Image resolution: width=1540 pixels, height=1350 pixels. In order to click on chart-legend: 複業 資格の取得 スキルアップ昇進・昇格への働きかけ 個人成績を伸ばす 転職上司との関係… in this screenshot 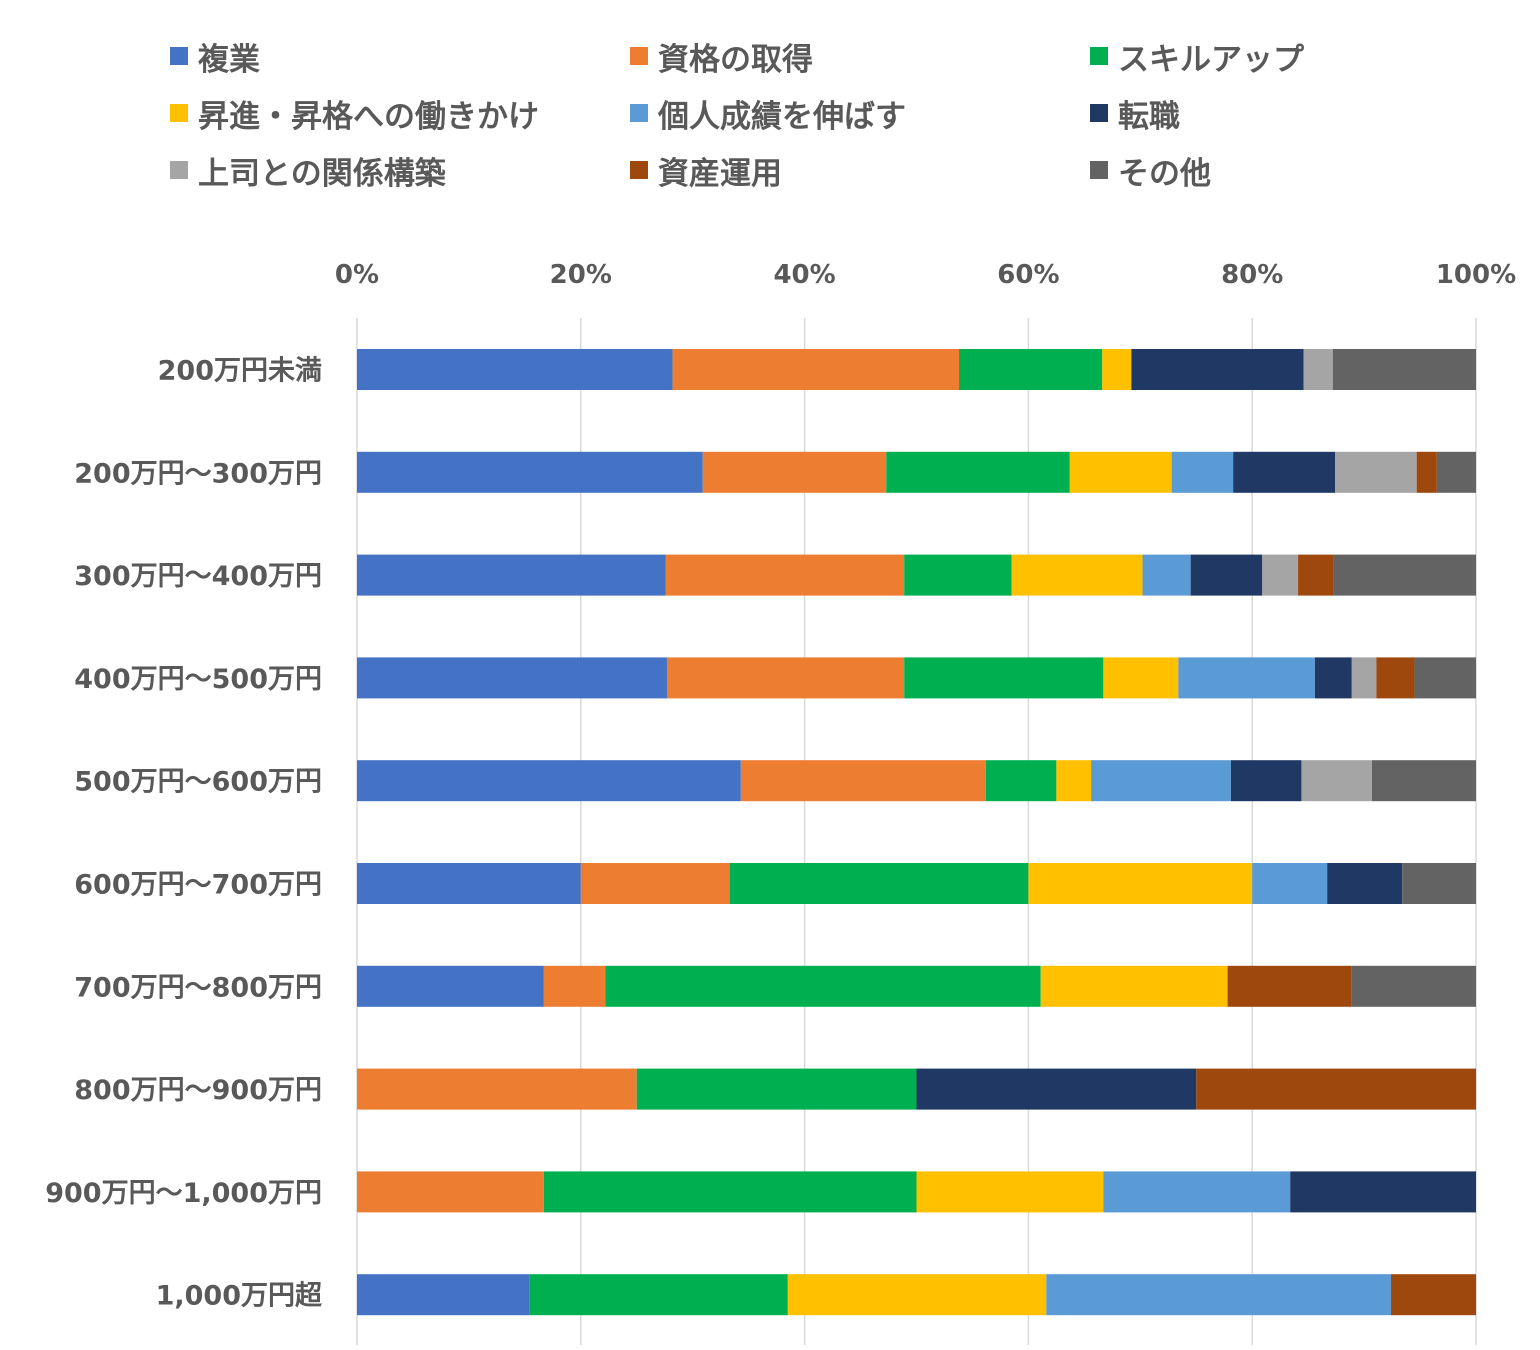, I will do `click(850, 121)`.